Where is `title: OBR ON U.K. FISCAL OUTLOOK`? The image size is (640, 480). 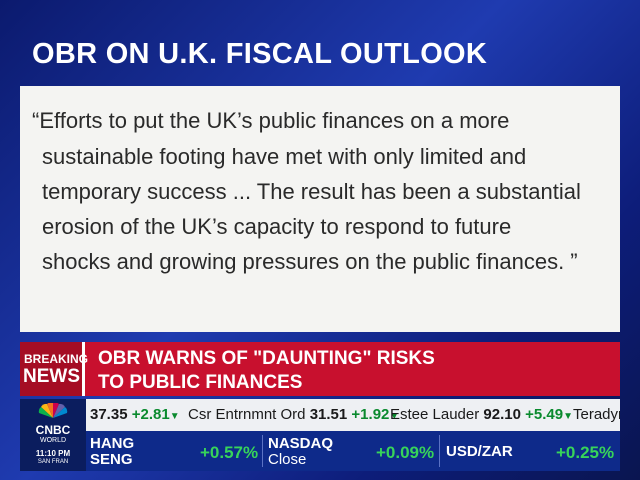 title: OBR ON U.K. FISCAL OUTLOOK is located at coordinates (260, 54).